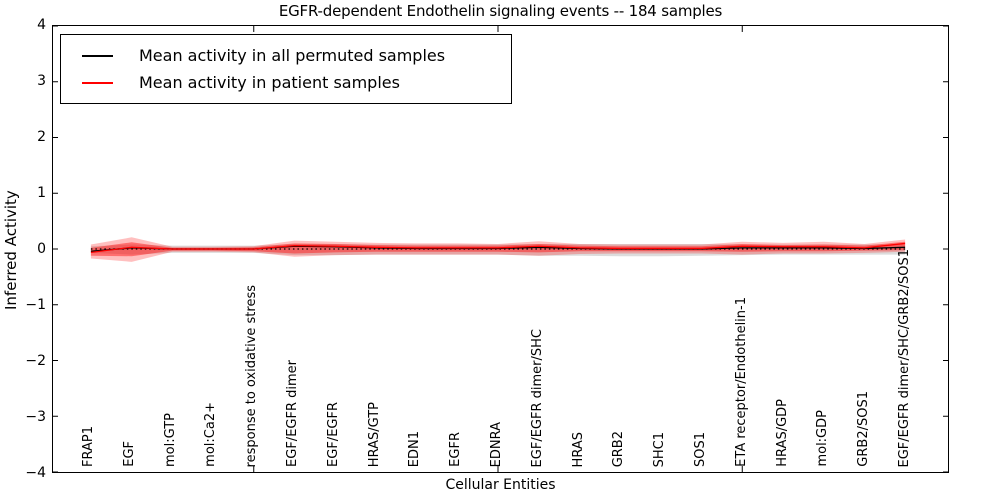 The image size is (1000, 500). What do you see at coordinates (88, 446) in the screenshot?
I see `x-category-label: FRAP1` at bounding box center [88, 446].